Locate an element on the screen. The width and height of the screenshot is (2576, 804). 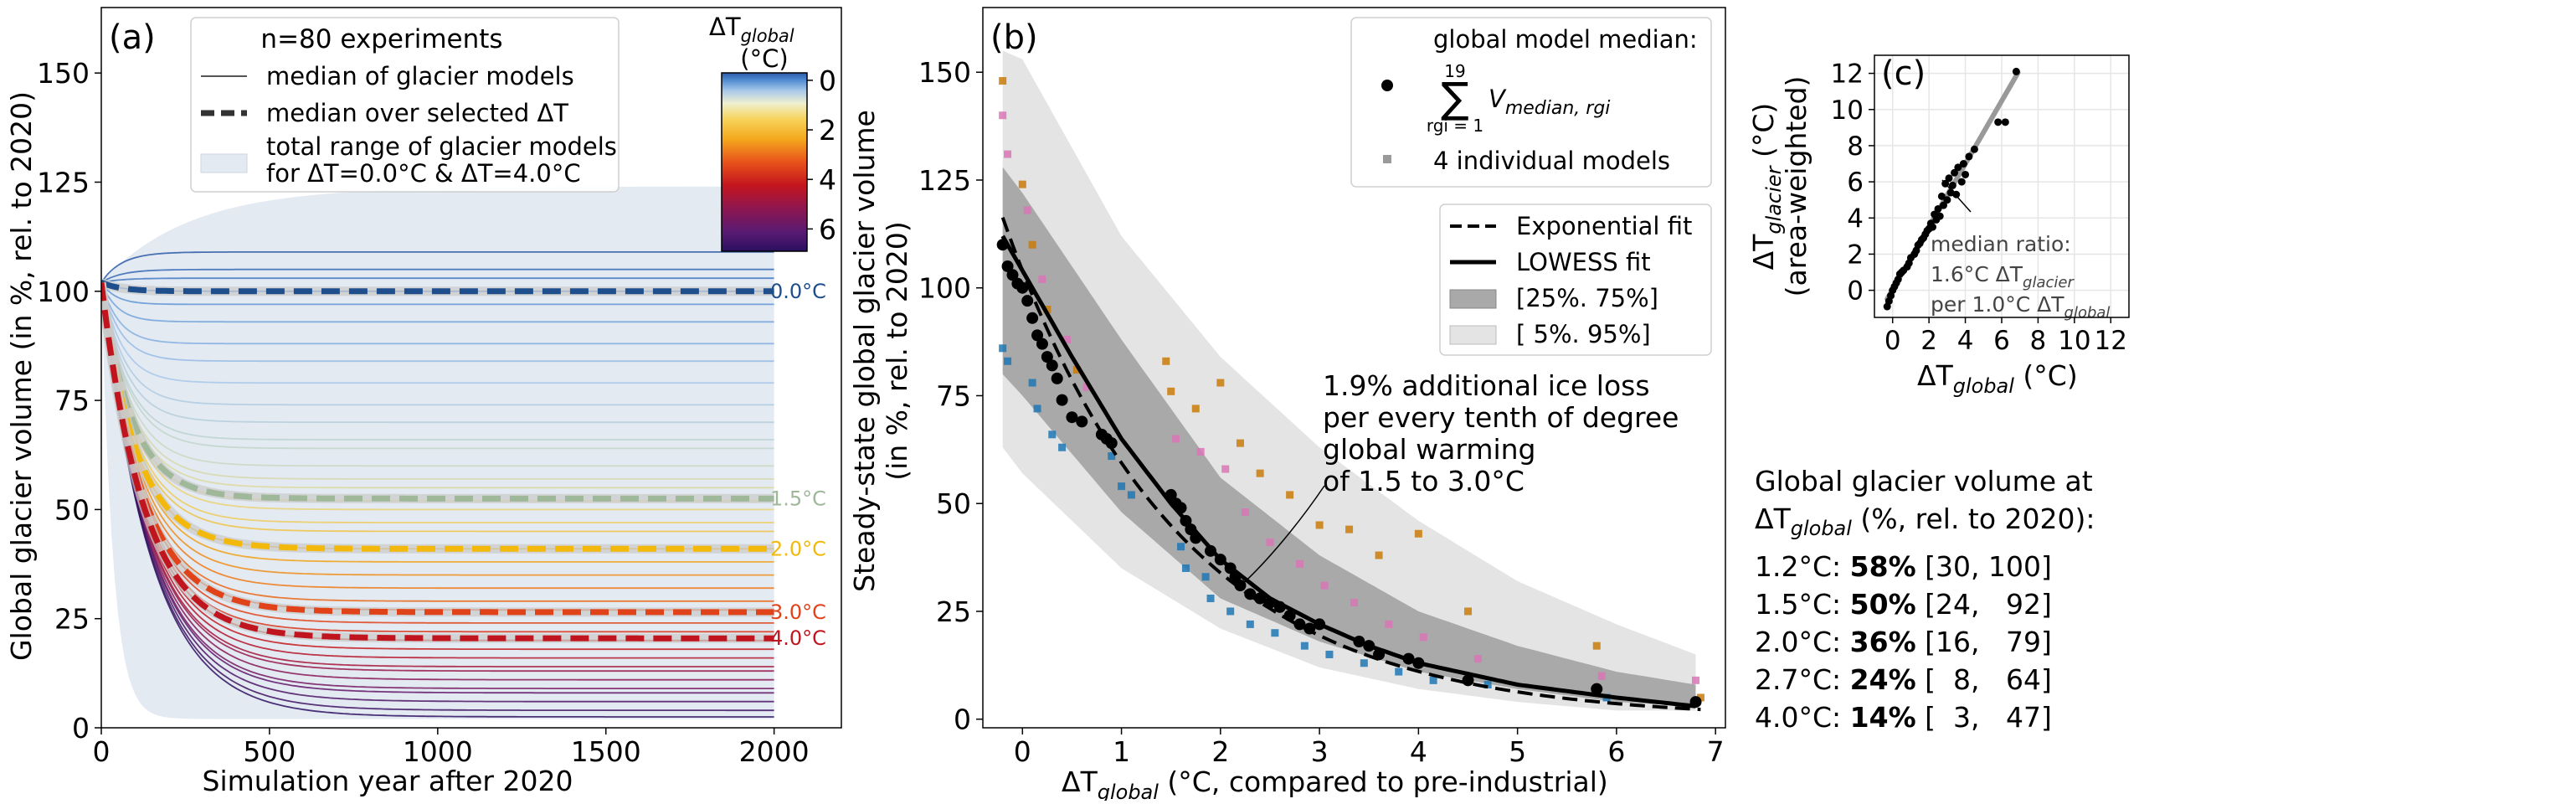
annotation-c-line: 1.6°C ΔTglacier is located at coordinates (2003, 276).